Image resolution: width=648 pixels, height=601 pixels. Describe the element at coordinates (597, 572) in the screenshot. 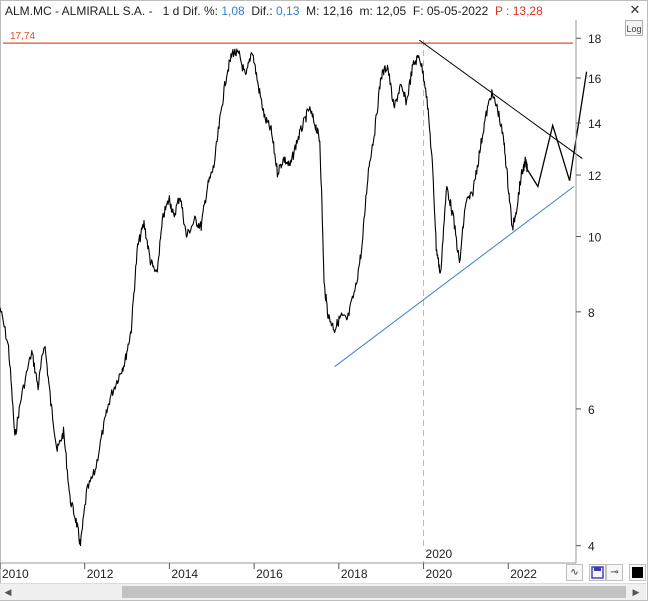

I see `save-icon` at that location.